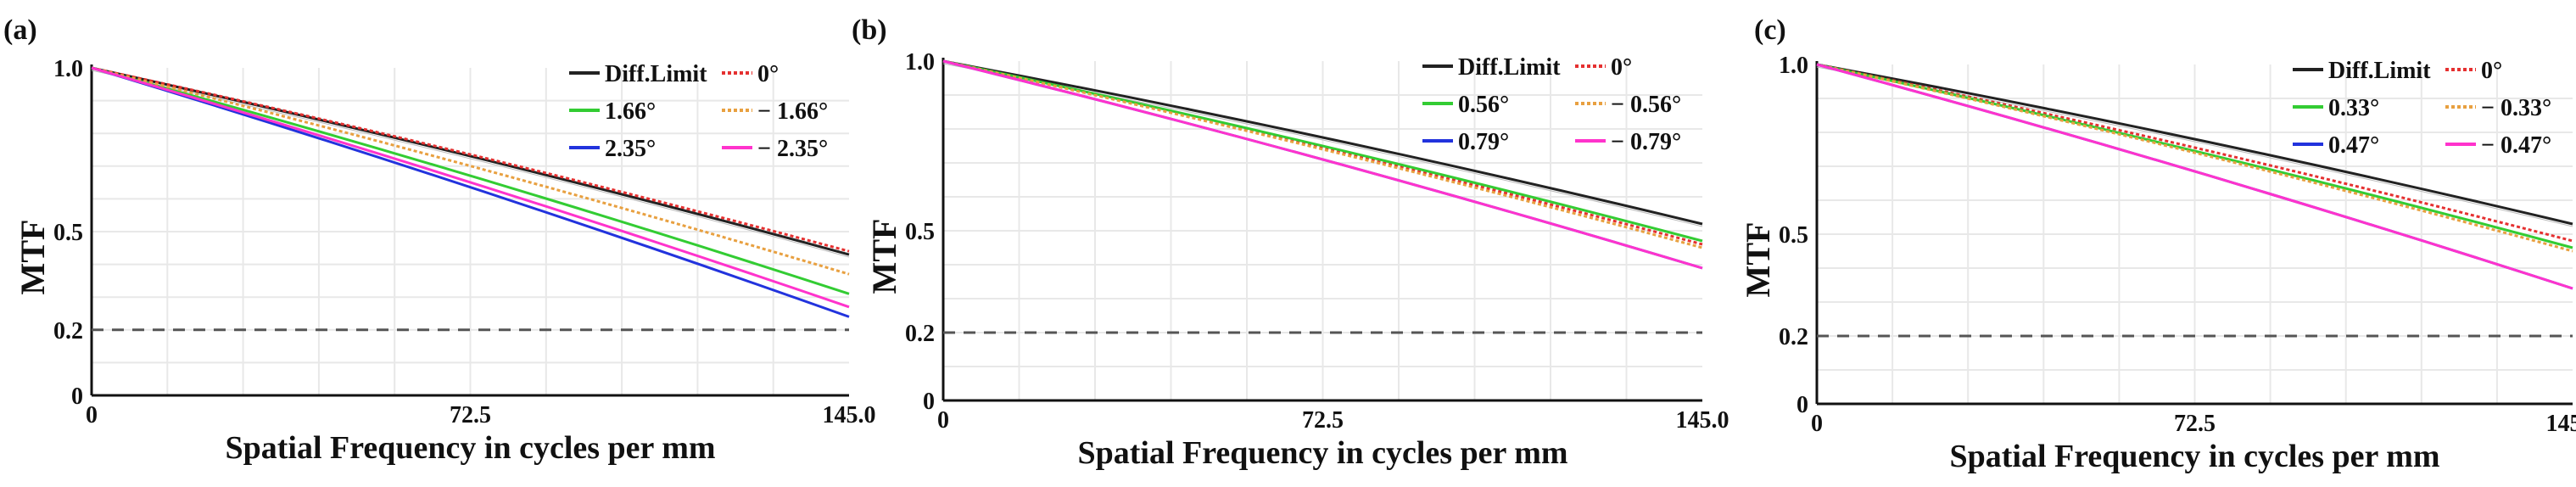  Describe the element at coordinates (2516, 108) in the screenshot. I see `legend-label: − 0.33°` at that location.